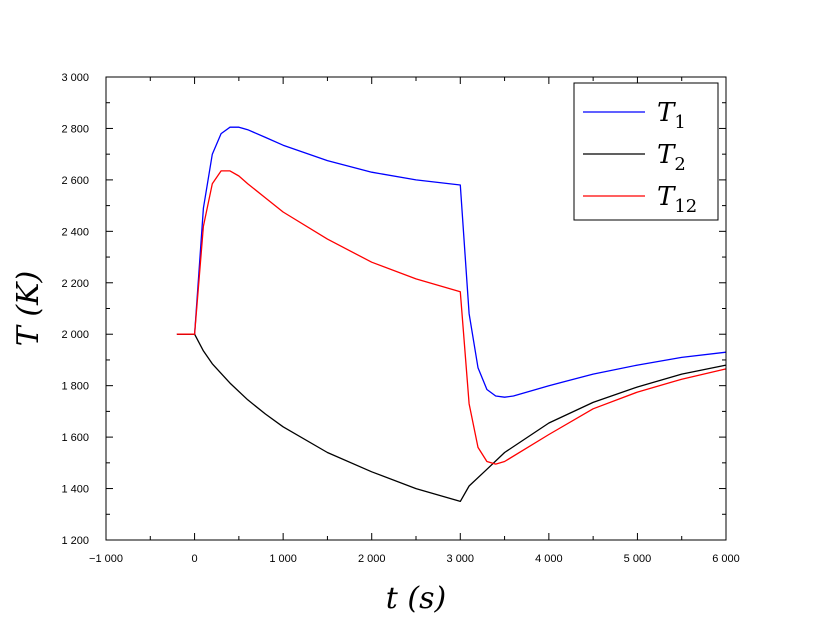  What do you see at coordinates (75, 78) in the screenshot?
I see `y-tick-label: 3 000` at bounding box center [75, 78].